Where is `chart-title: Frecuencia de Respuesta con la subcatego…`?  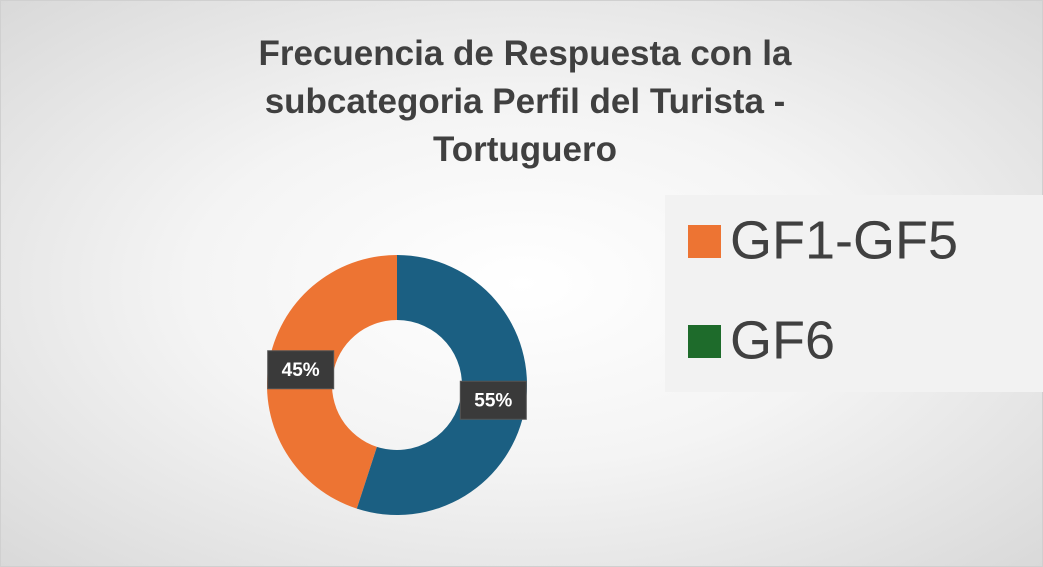 chart-title: Frecuencia de Respuesta con la subcatego… is located at coordinates (525, 101).